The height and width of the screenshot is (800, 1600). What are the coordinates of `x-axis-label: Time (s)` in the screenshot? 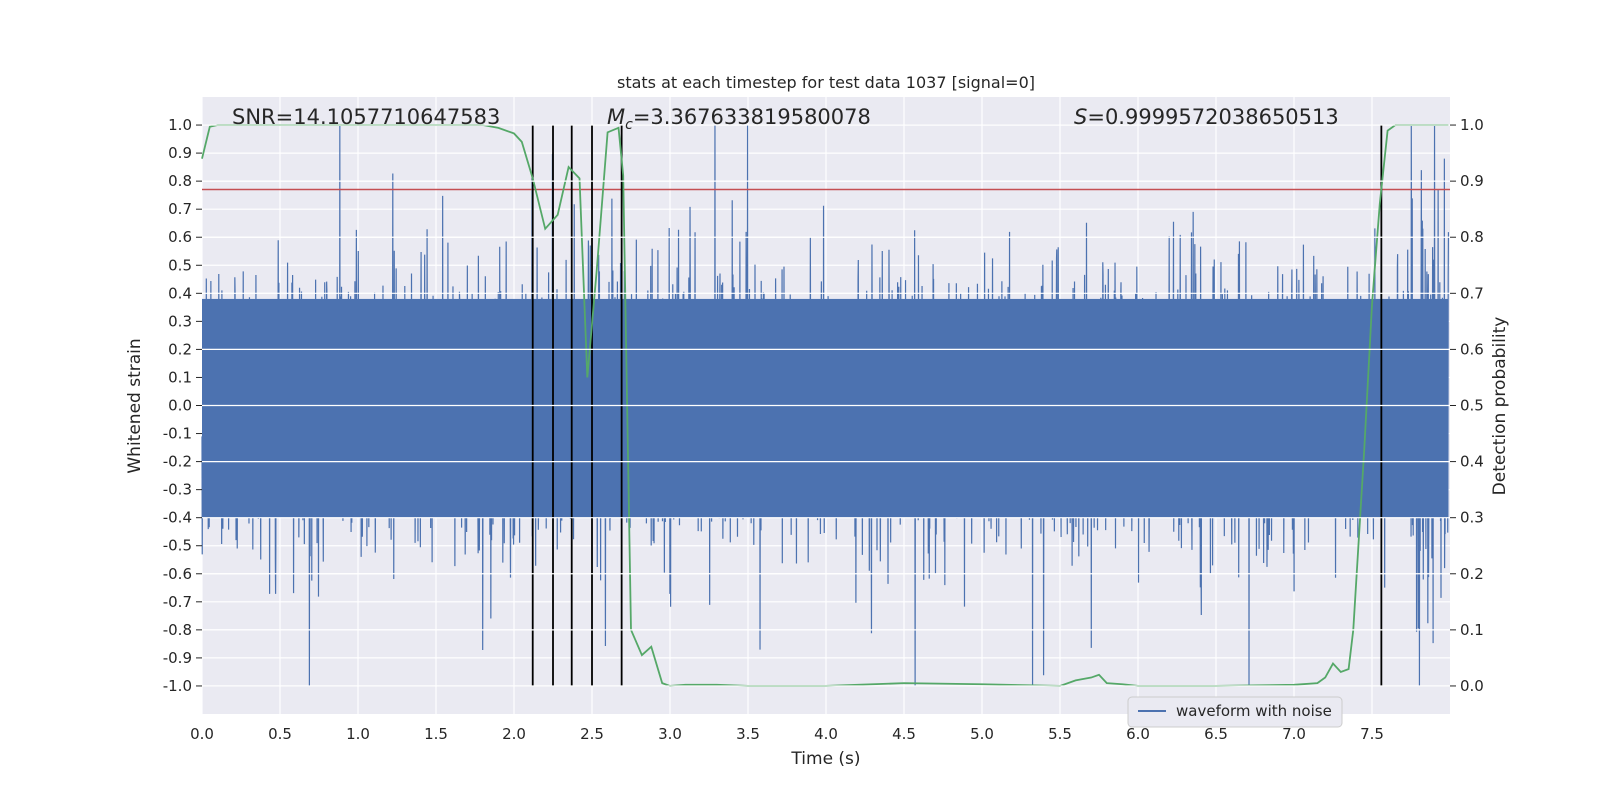 It's located at (825, 759).